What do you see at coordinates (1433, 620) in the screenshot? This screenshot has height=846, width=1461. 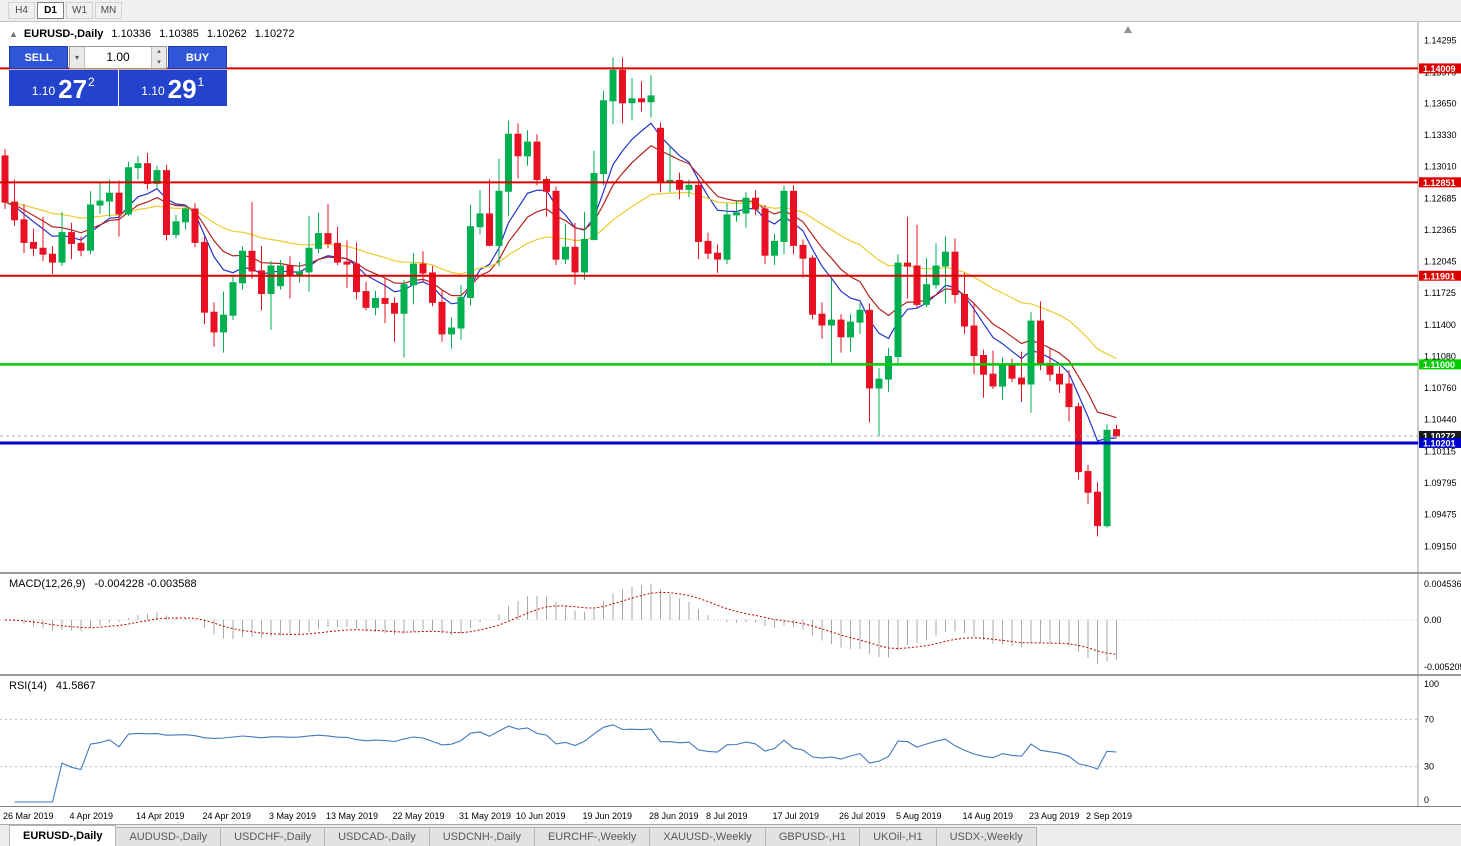 I see `svg-text: 0.00` at bounding box center [1433, 620].